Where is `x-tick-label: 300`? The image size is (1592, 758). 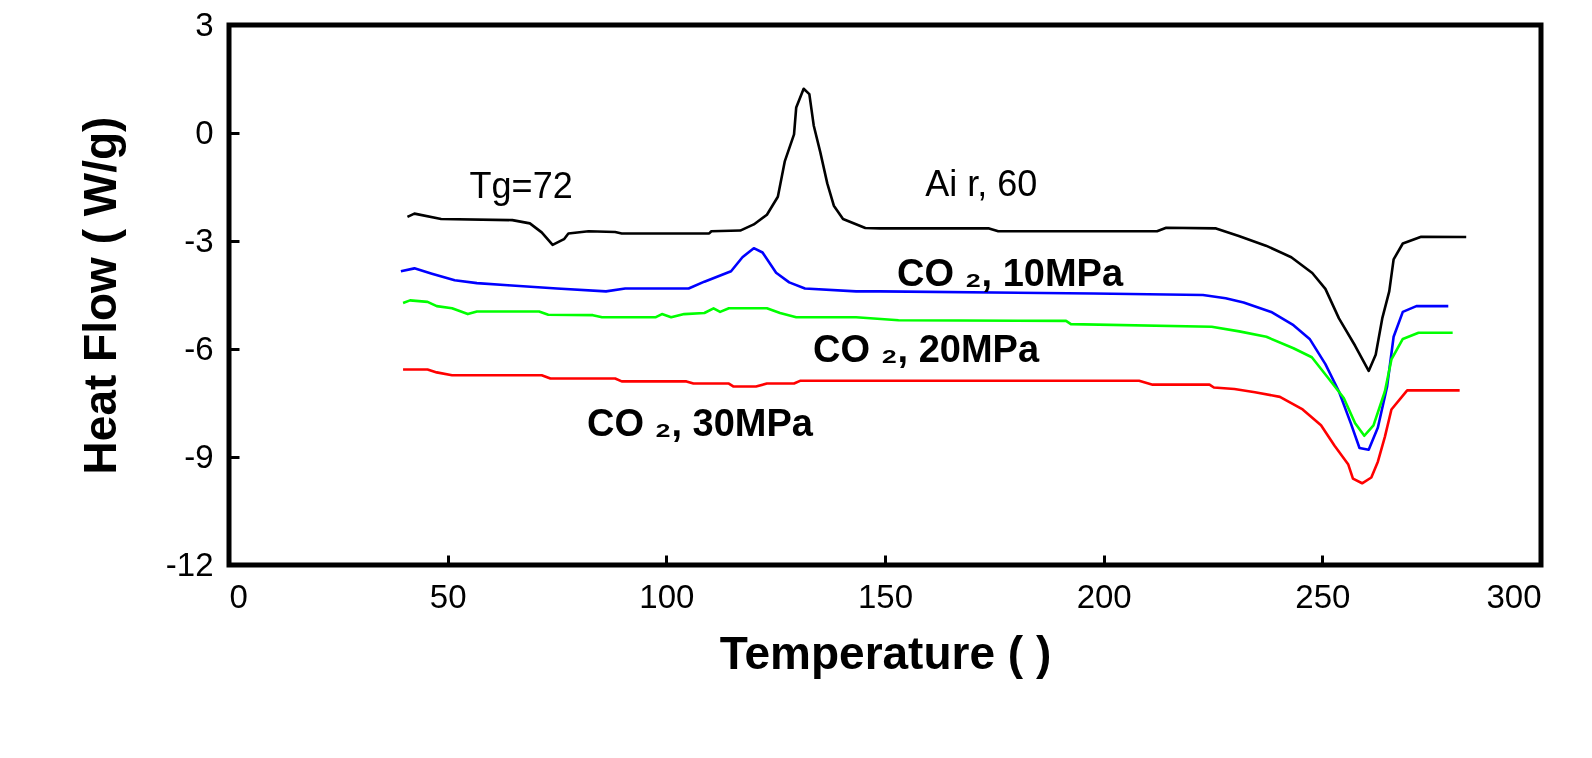 x-tick-label: 300 is located at coordinates (1514, 596).